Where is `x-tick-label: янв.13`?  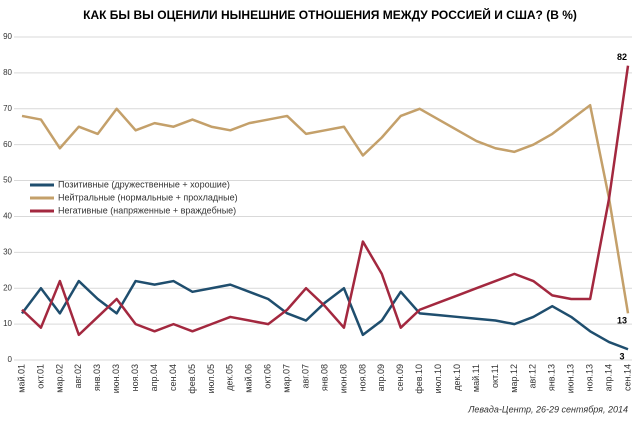
x-tick-label: янв.13 is located at coordinates (552, 377).